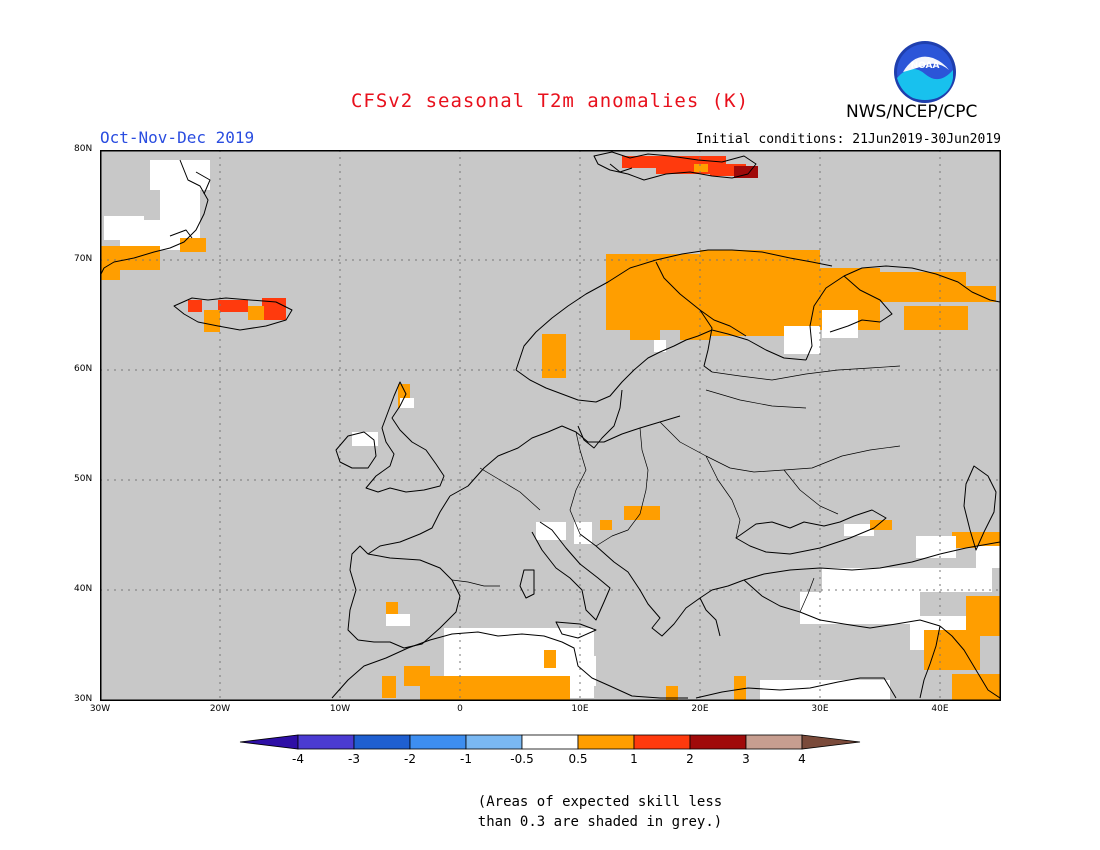  Describe the element at coordinates (578, 759) in the screenshot. I see `colorbar-tick: 0.5` at that location.